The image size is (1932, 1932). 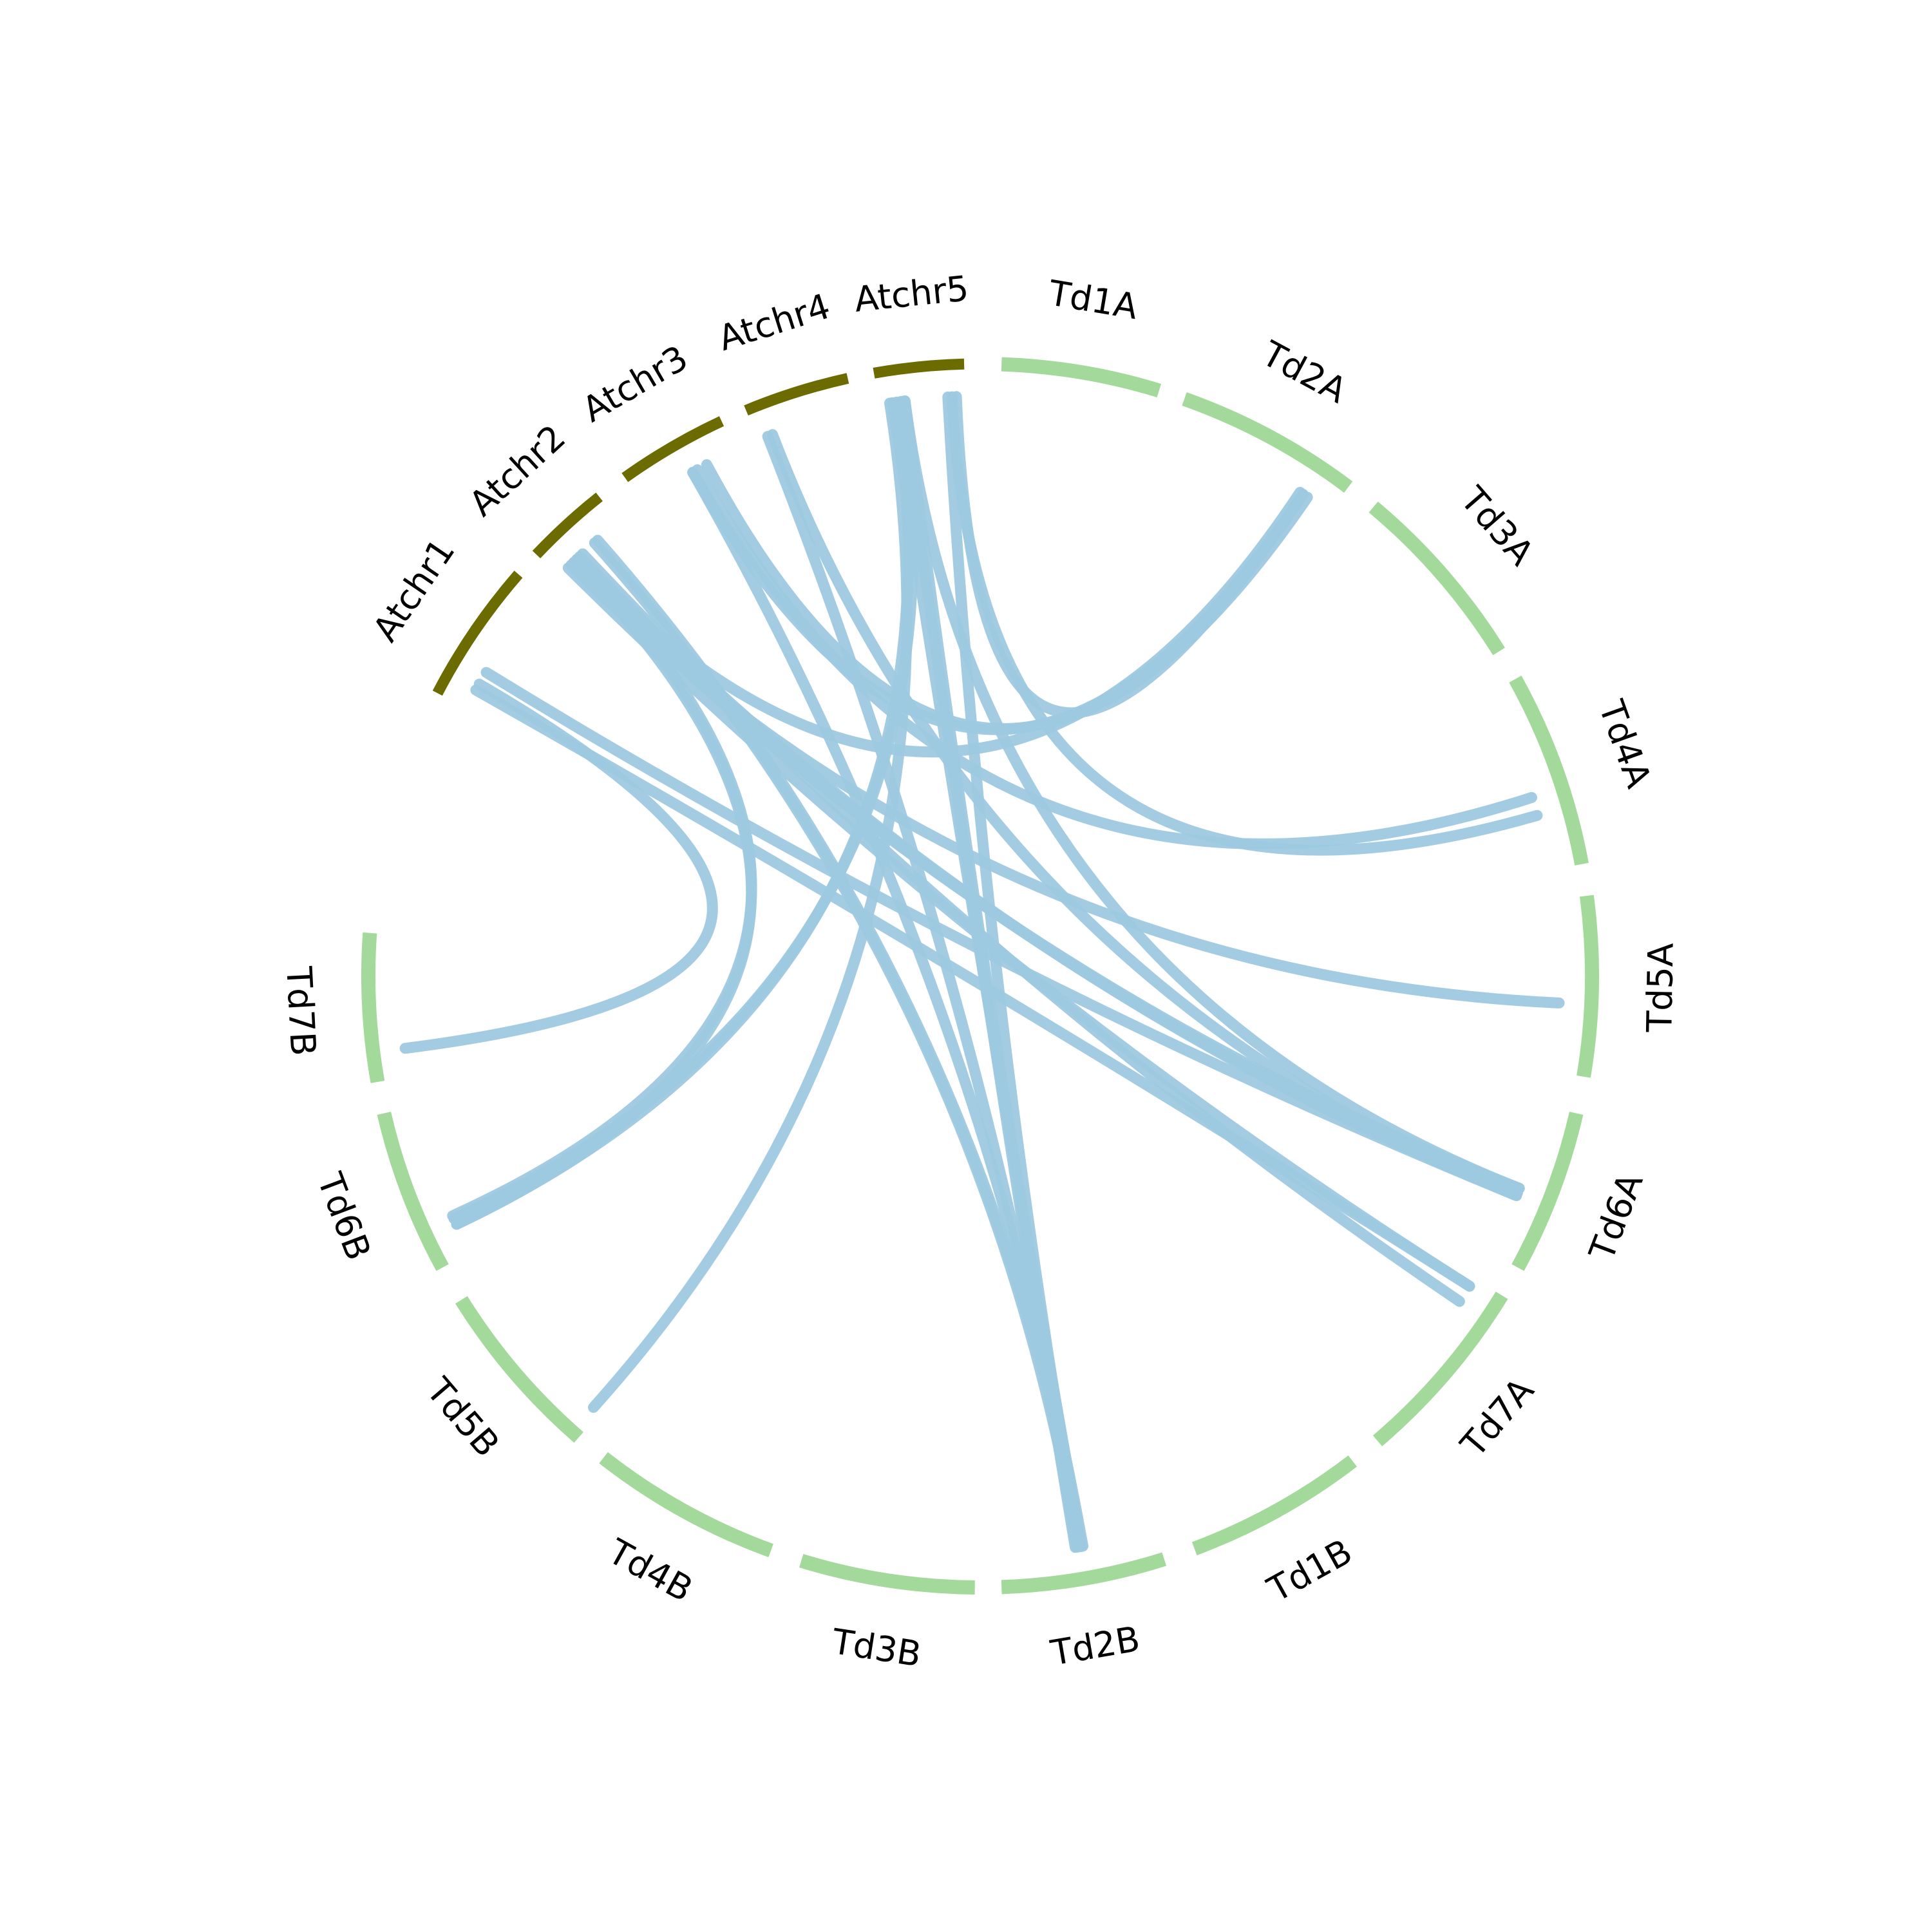 What do you see at coordinates (1616, 1217) in the screenshot?
I see `chromosome-label-td6a: Td6A` at bounding box center [1616, 1217].